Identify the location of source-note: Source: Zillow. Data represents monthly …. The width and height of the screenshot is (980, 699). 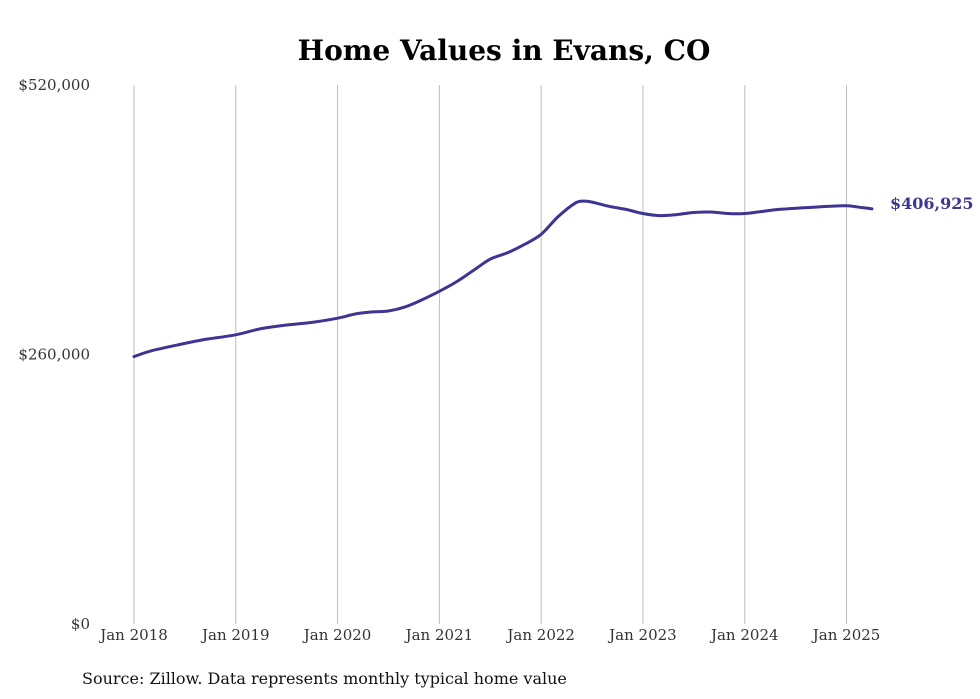
(324, 678).